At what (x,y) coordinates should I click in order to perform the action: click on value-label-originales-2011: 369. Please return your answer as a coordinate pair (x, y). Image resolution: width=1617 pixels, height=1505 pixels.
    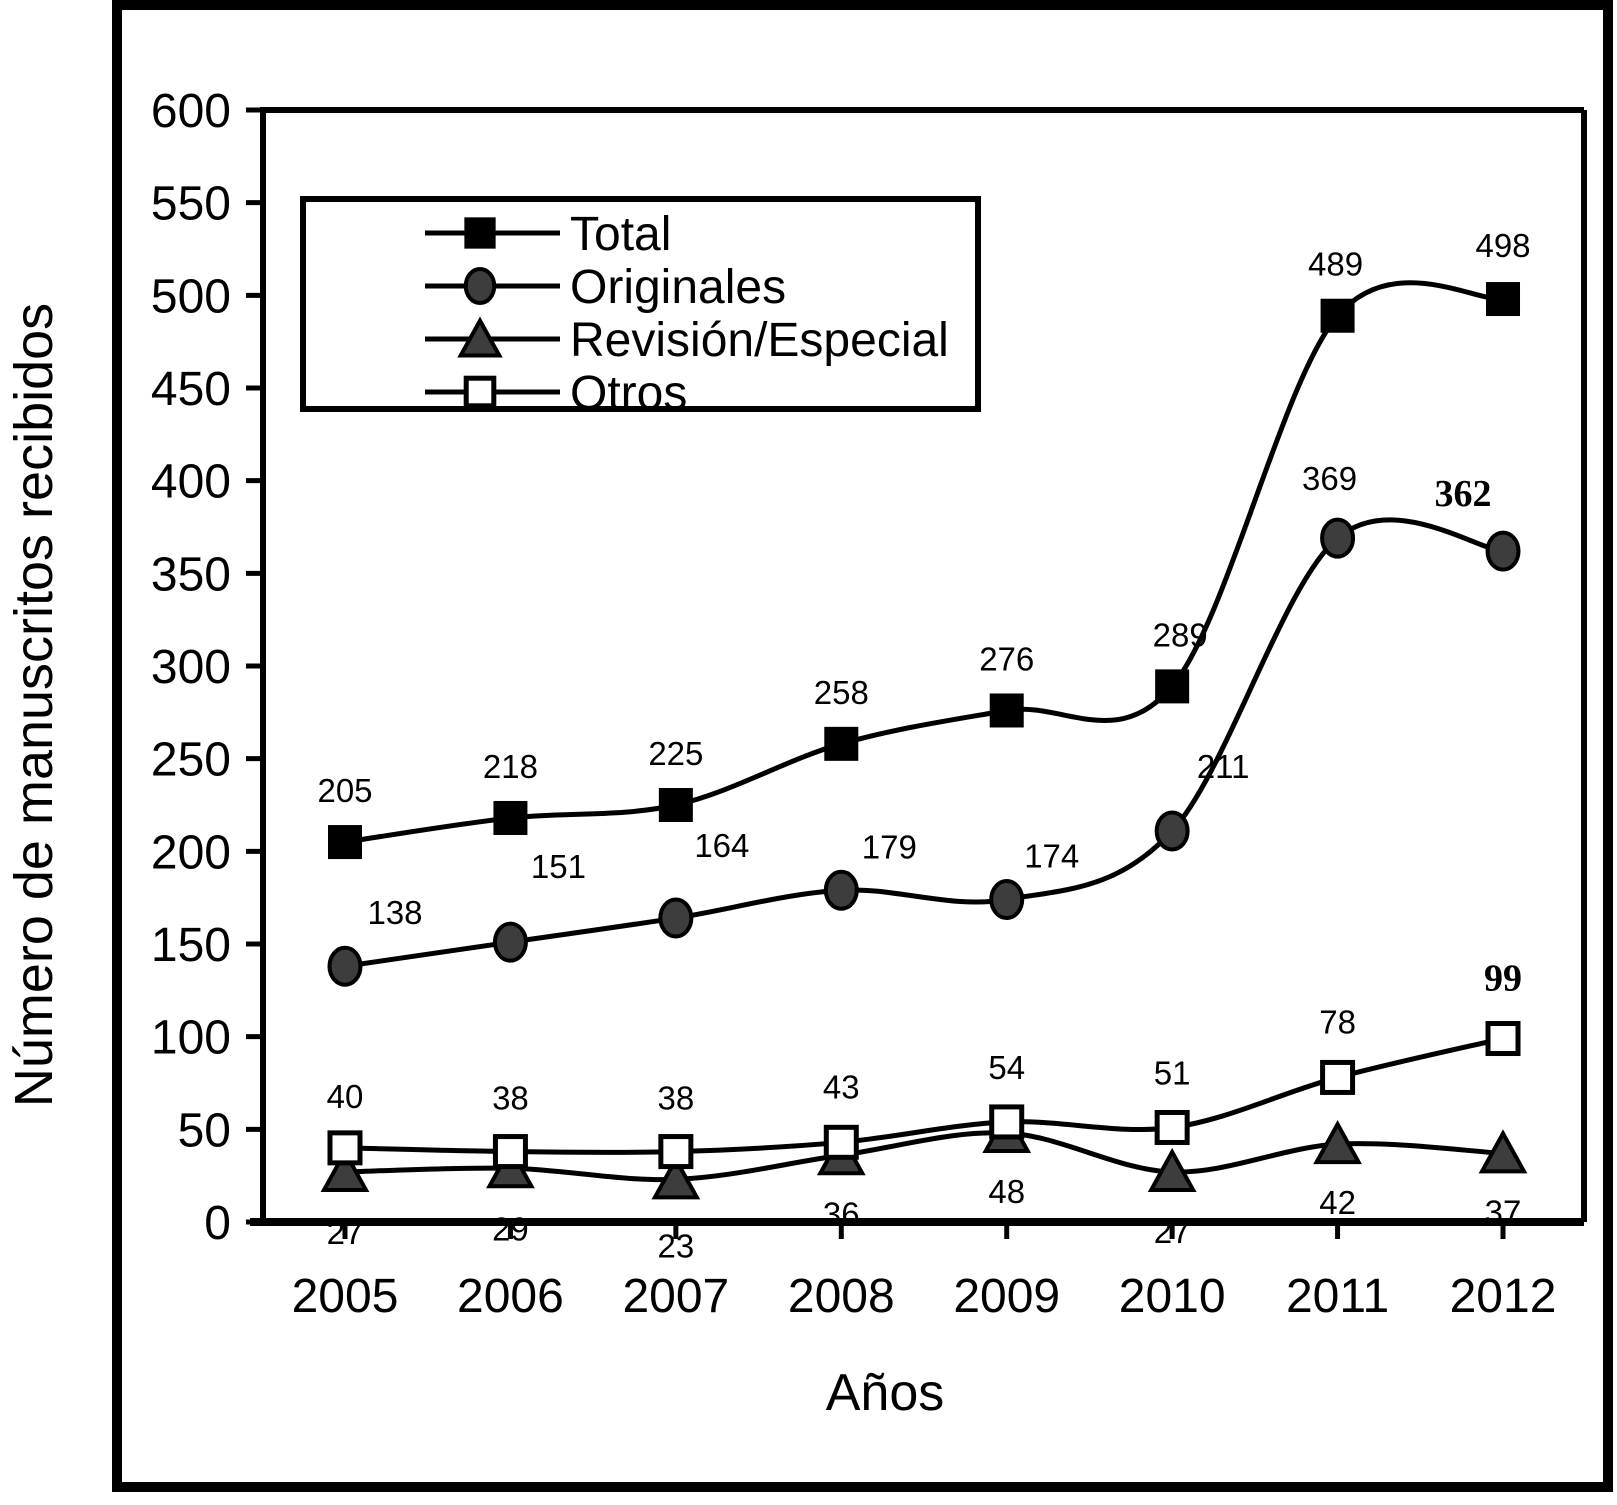
    Looking at the image, I should click on (1329, 478).